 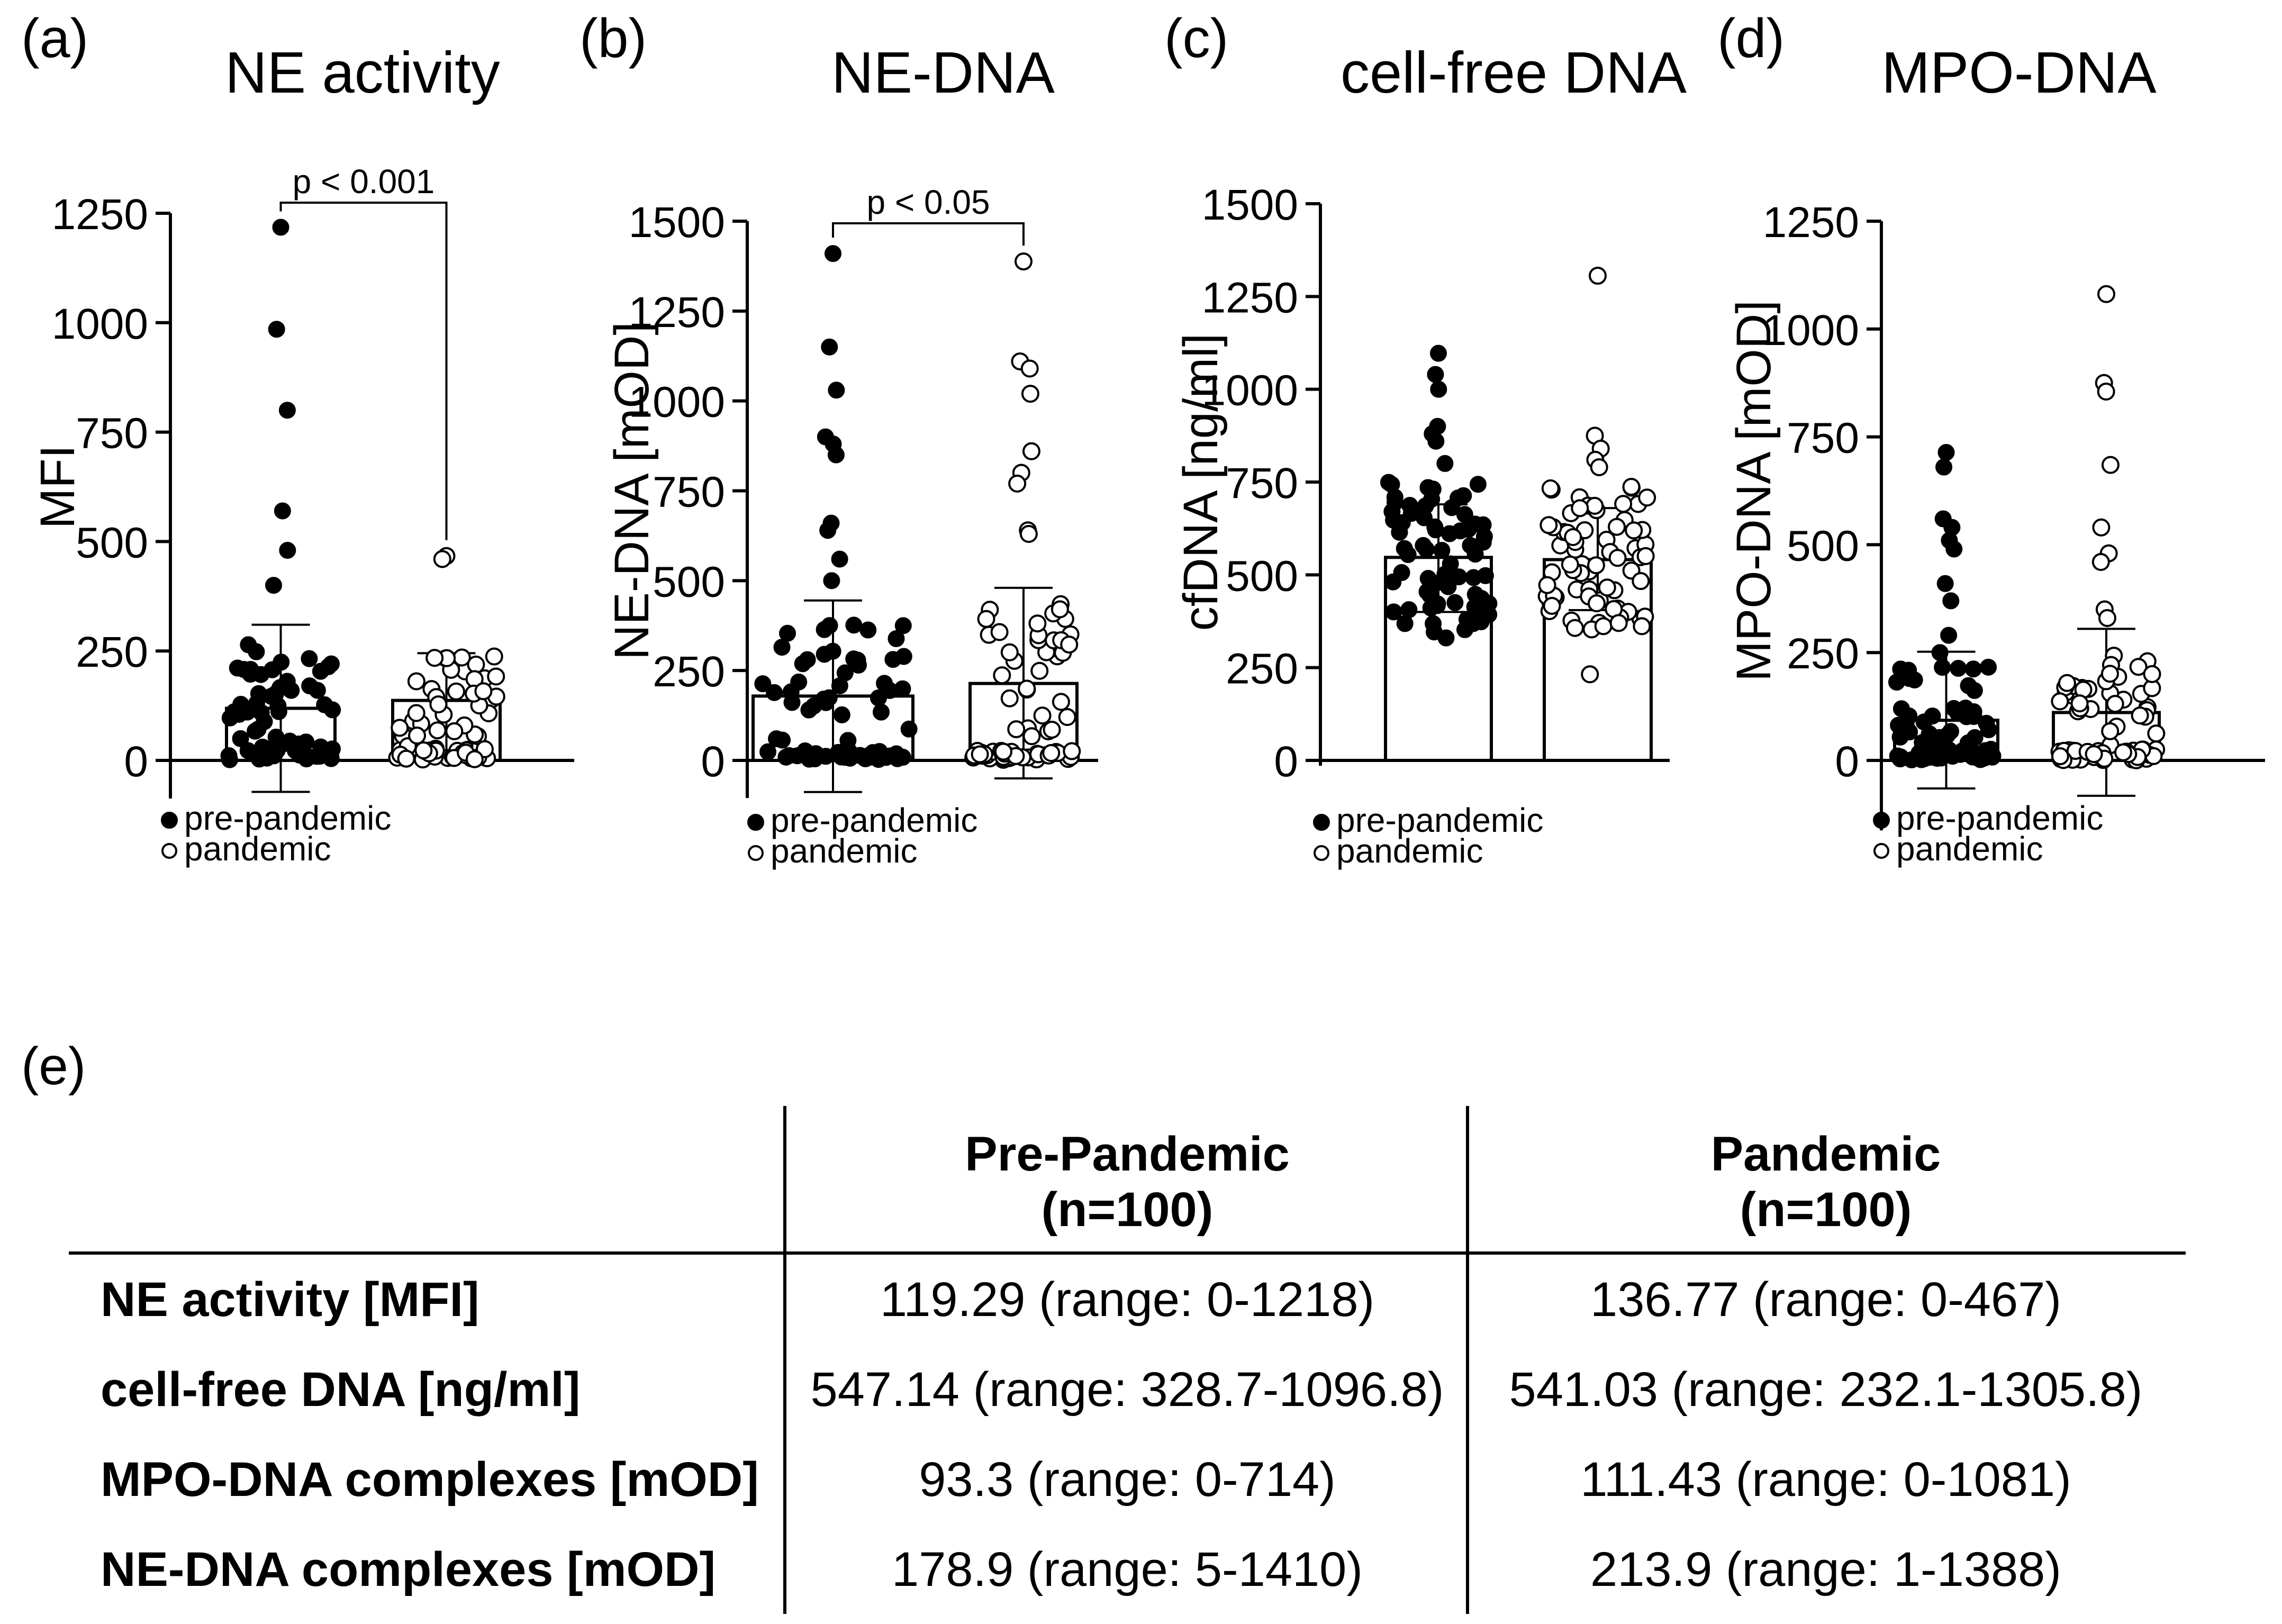 What do you see at coordinates (1128, 1253) in the screenshot?
I see `table-header-rule` at bounding box center [1128, 1253].